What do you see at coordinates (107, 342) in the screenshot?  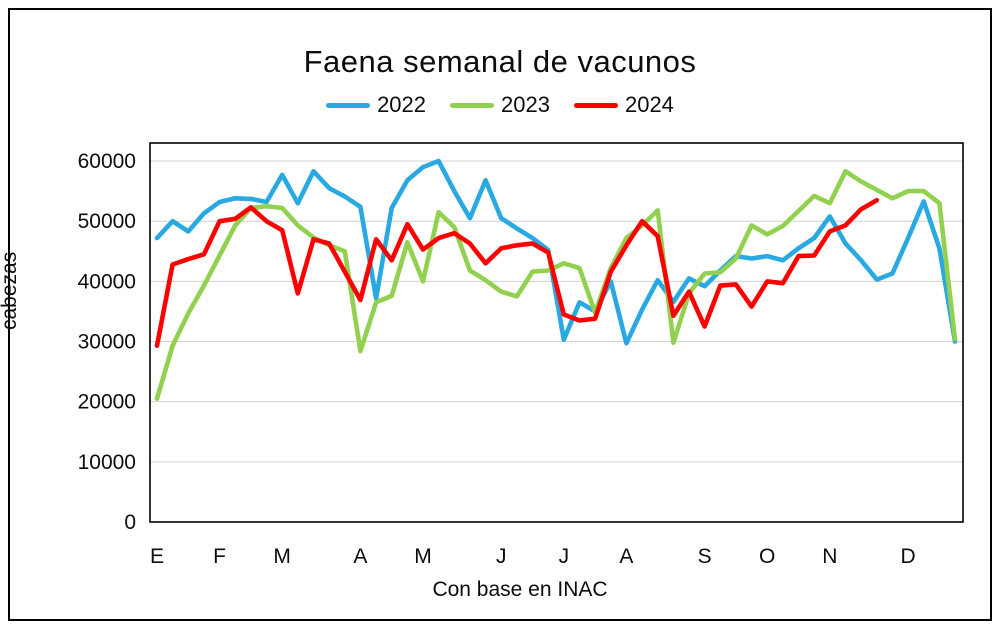 I see `y-tick-label: 30000` at bounding box center [107, 342].